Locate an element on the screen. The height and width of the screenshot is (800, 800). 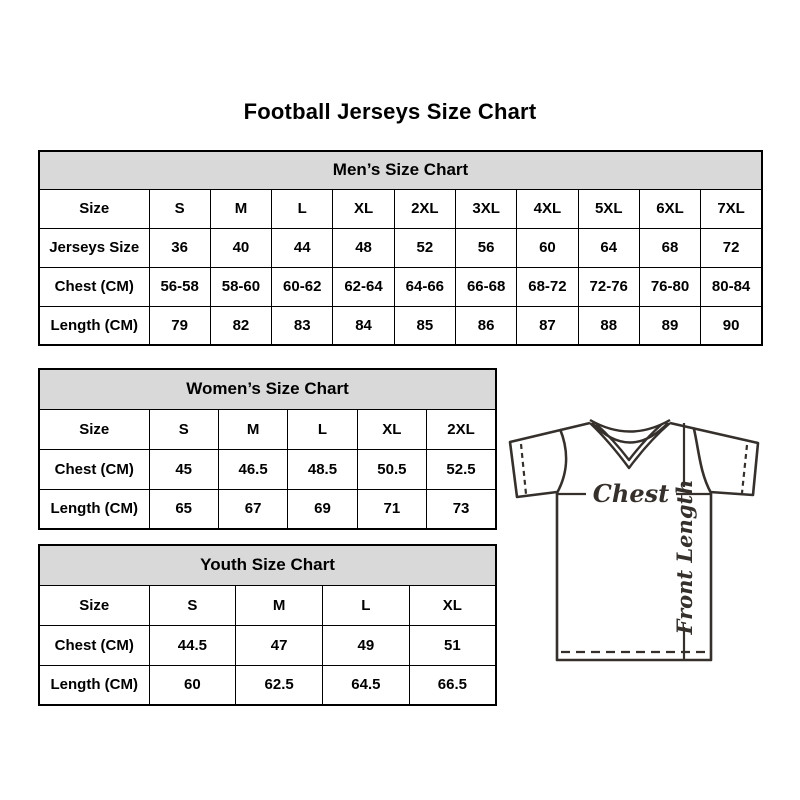
table-title: Men’s Size Chart is located at coordinates (400, 170).